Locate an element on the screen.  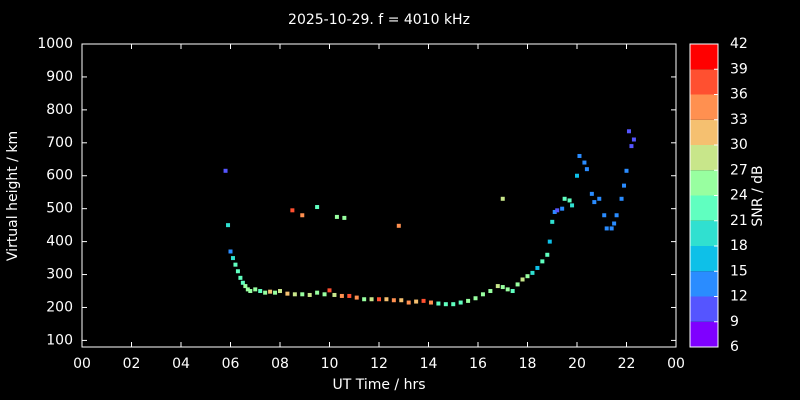
colorbar-tick-label: 30 is located at coordinates (739, 145).